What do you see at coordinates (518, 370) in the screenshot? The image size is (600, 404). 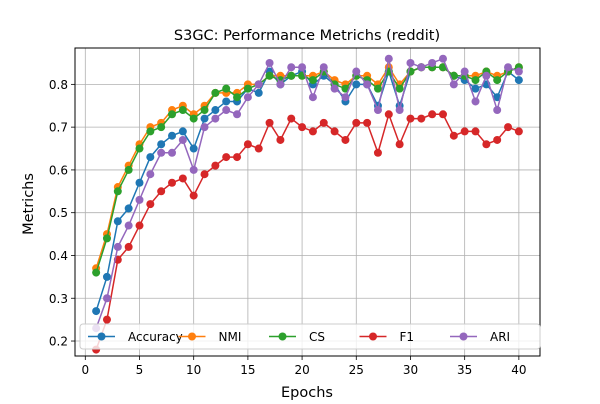 I see `x-tick-label: 40` at bounding box center [518, 370].